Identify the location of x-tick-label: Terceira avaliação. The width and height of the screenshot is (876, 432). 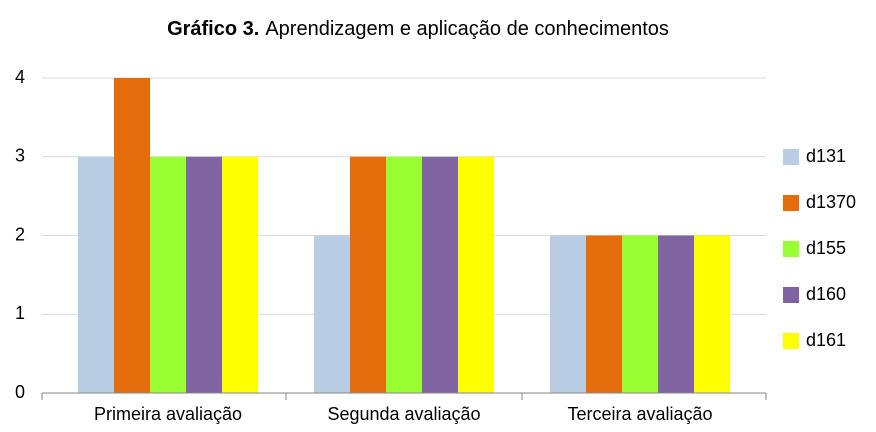
(639, 414).